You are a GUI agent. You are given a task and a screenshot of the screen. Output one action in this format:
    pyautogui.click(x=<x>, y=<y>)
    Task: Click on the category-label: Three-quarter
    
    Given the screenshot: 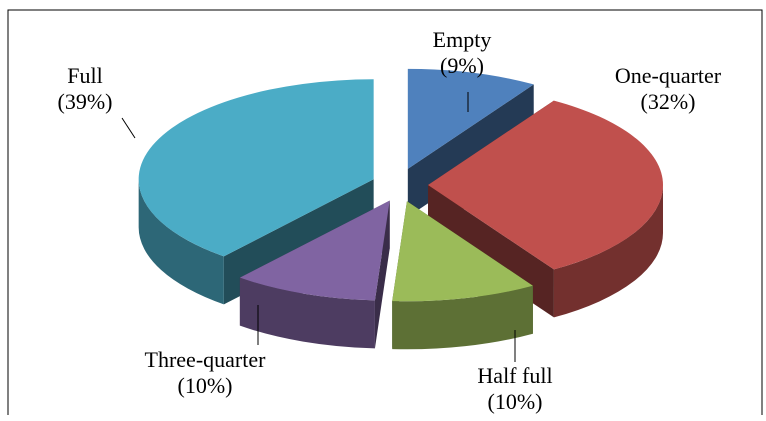 What is the action you would take?
    pyautogui.click(x=206, y=359)
    